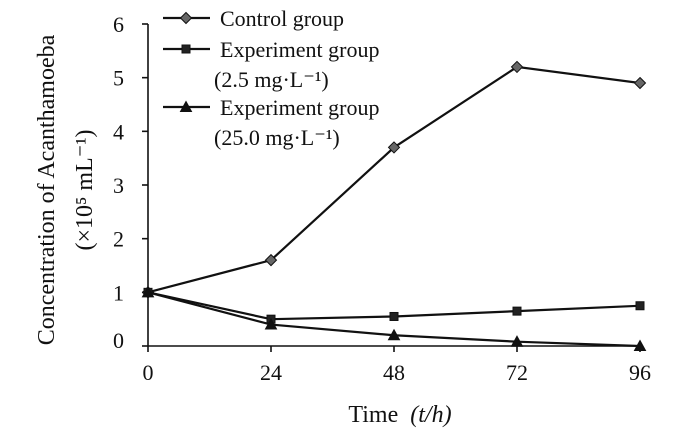 The image size is (700, 440). What do you see at coordinates (282, 18) in the screenshot?
I see `legend-label: Control group` at bounding box center [282, 18].